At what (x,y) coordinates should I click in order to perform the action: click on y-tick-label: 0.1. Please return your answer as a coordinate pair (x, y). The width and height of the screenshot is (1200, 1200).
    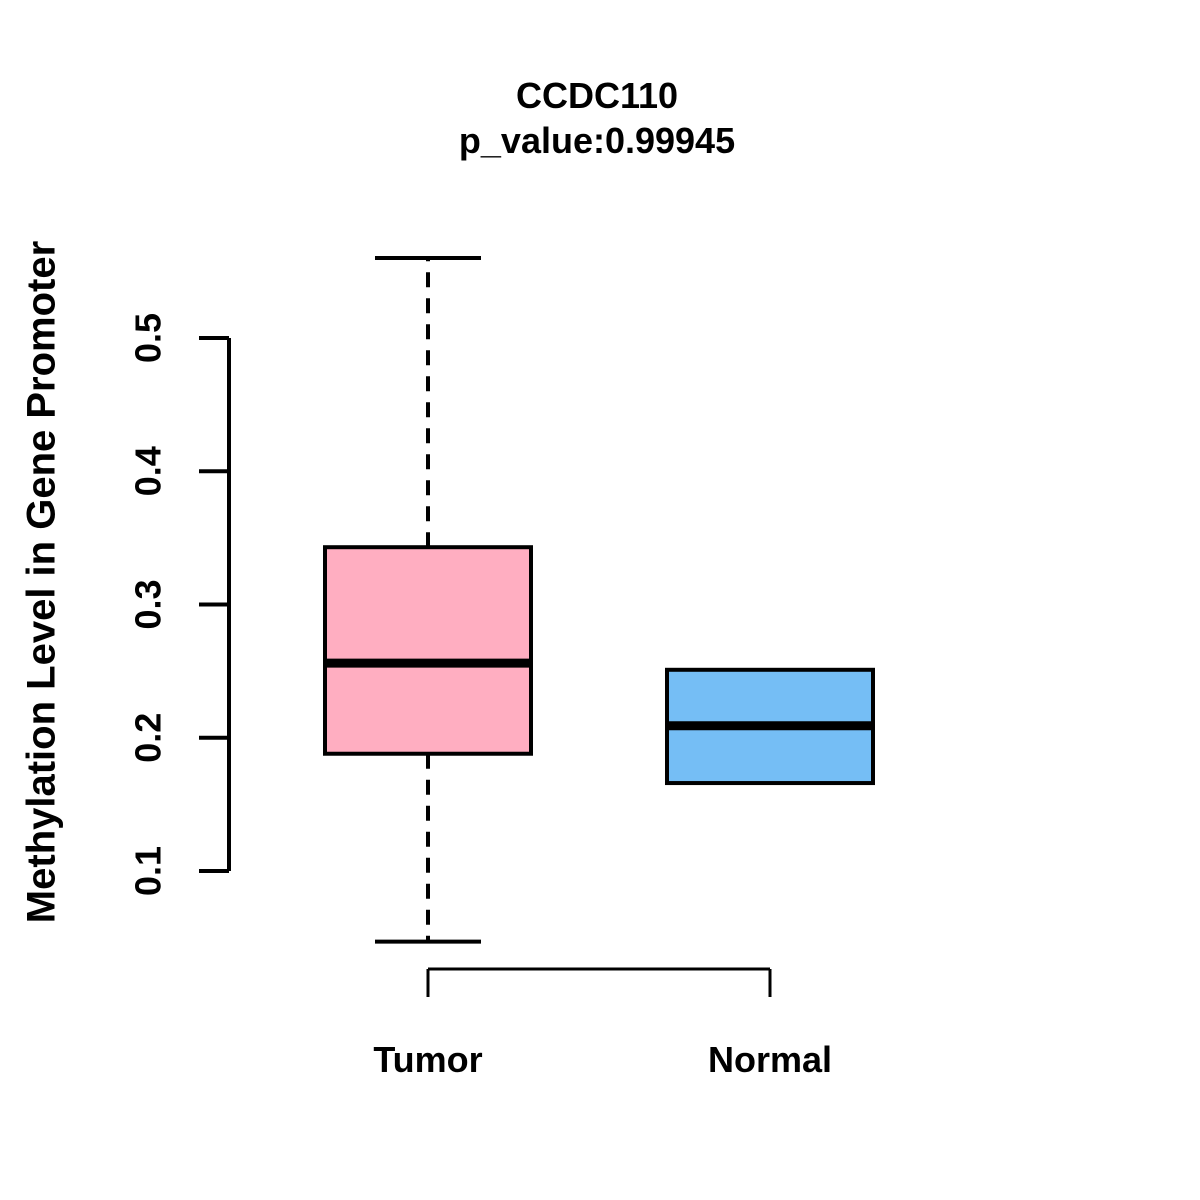
    Looking at the image, I should click on (148, 871).